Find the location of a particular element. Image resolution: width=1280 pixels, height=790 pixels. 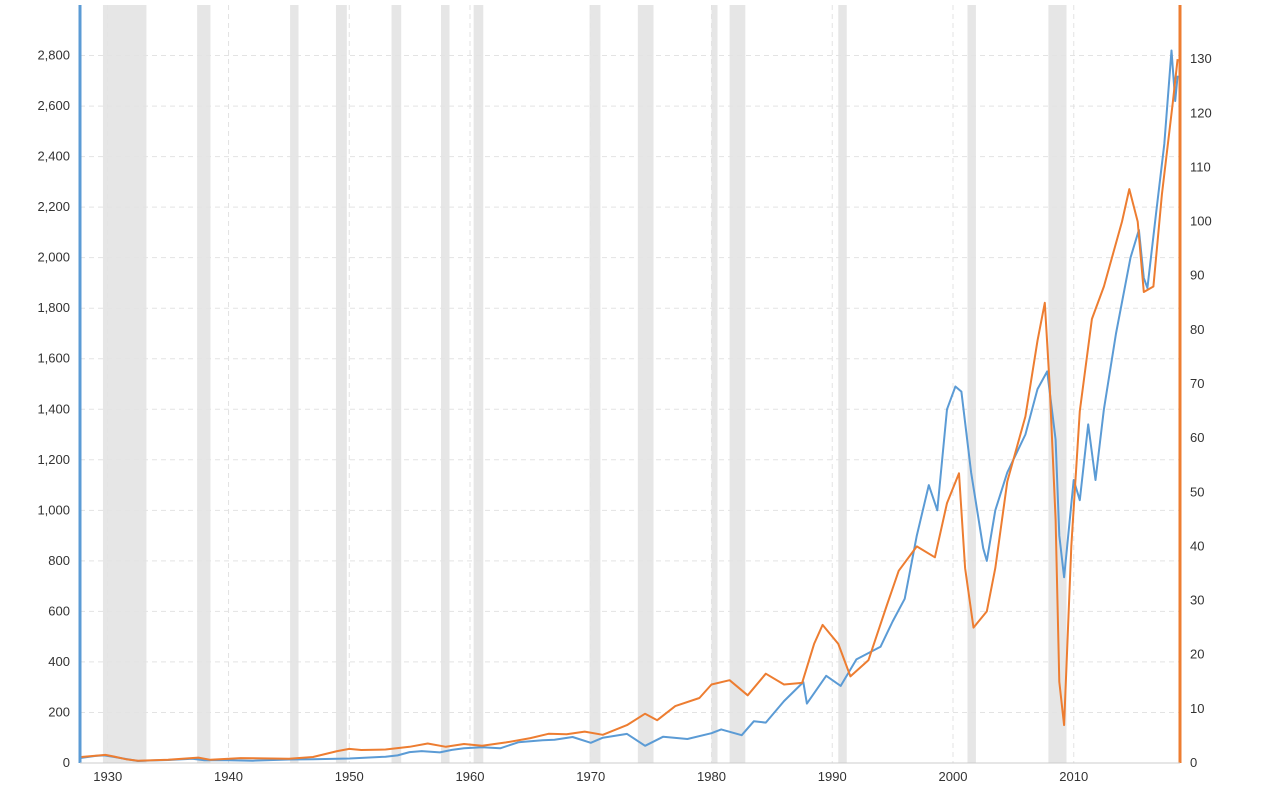

right-axis-tick-labels: 0 10 20 30 40 50 60 70 80 90 100 110 120 130 is located at coordinates (1201, 410).